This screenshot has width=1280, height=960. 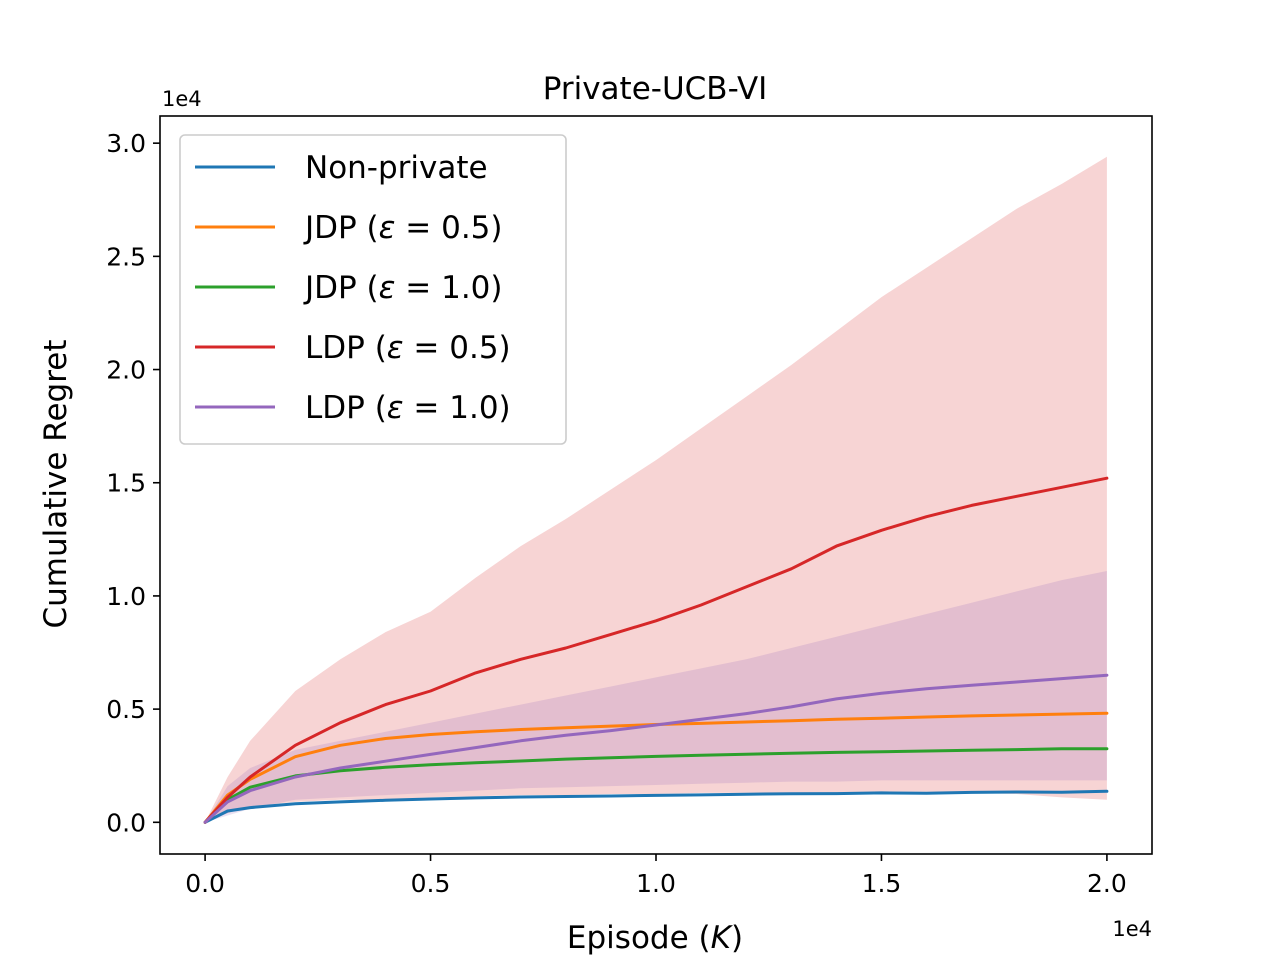 I want to click on y-tick-label: 1.0, so click(x=126, y=596).